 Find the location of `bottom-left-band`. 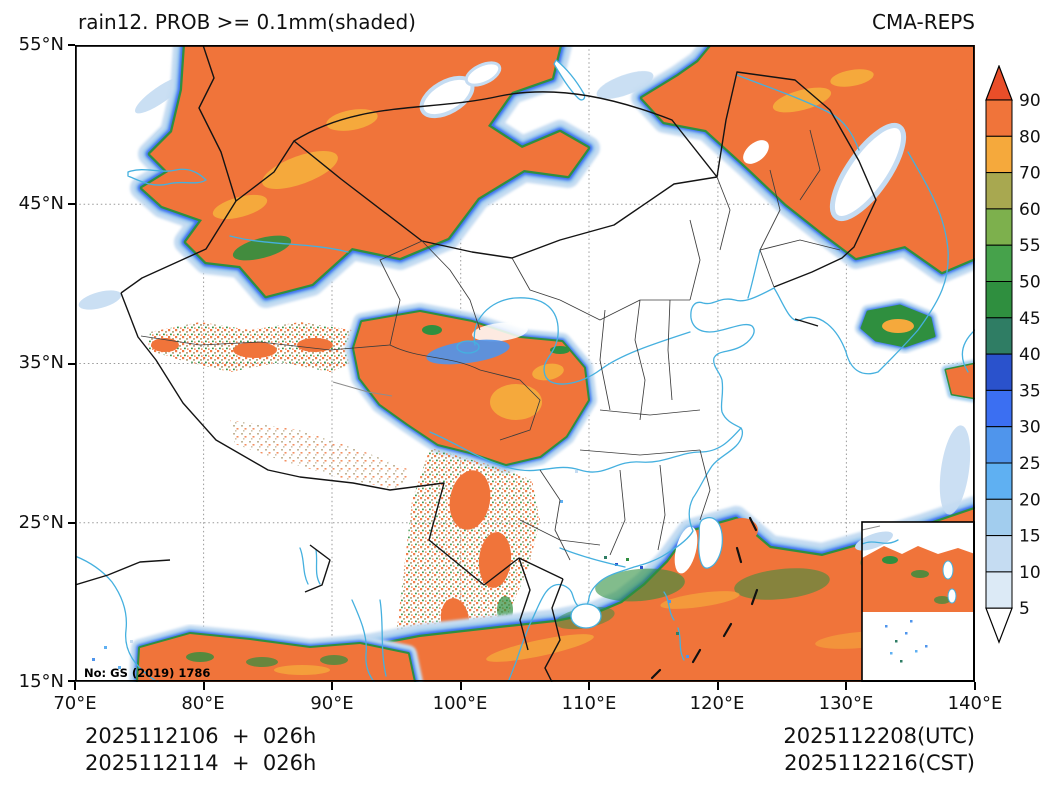

bottom-left-band is located at coordinates (253, 658).